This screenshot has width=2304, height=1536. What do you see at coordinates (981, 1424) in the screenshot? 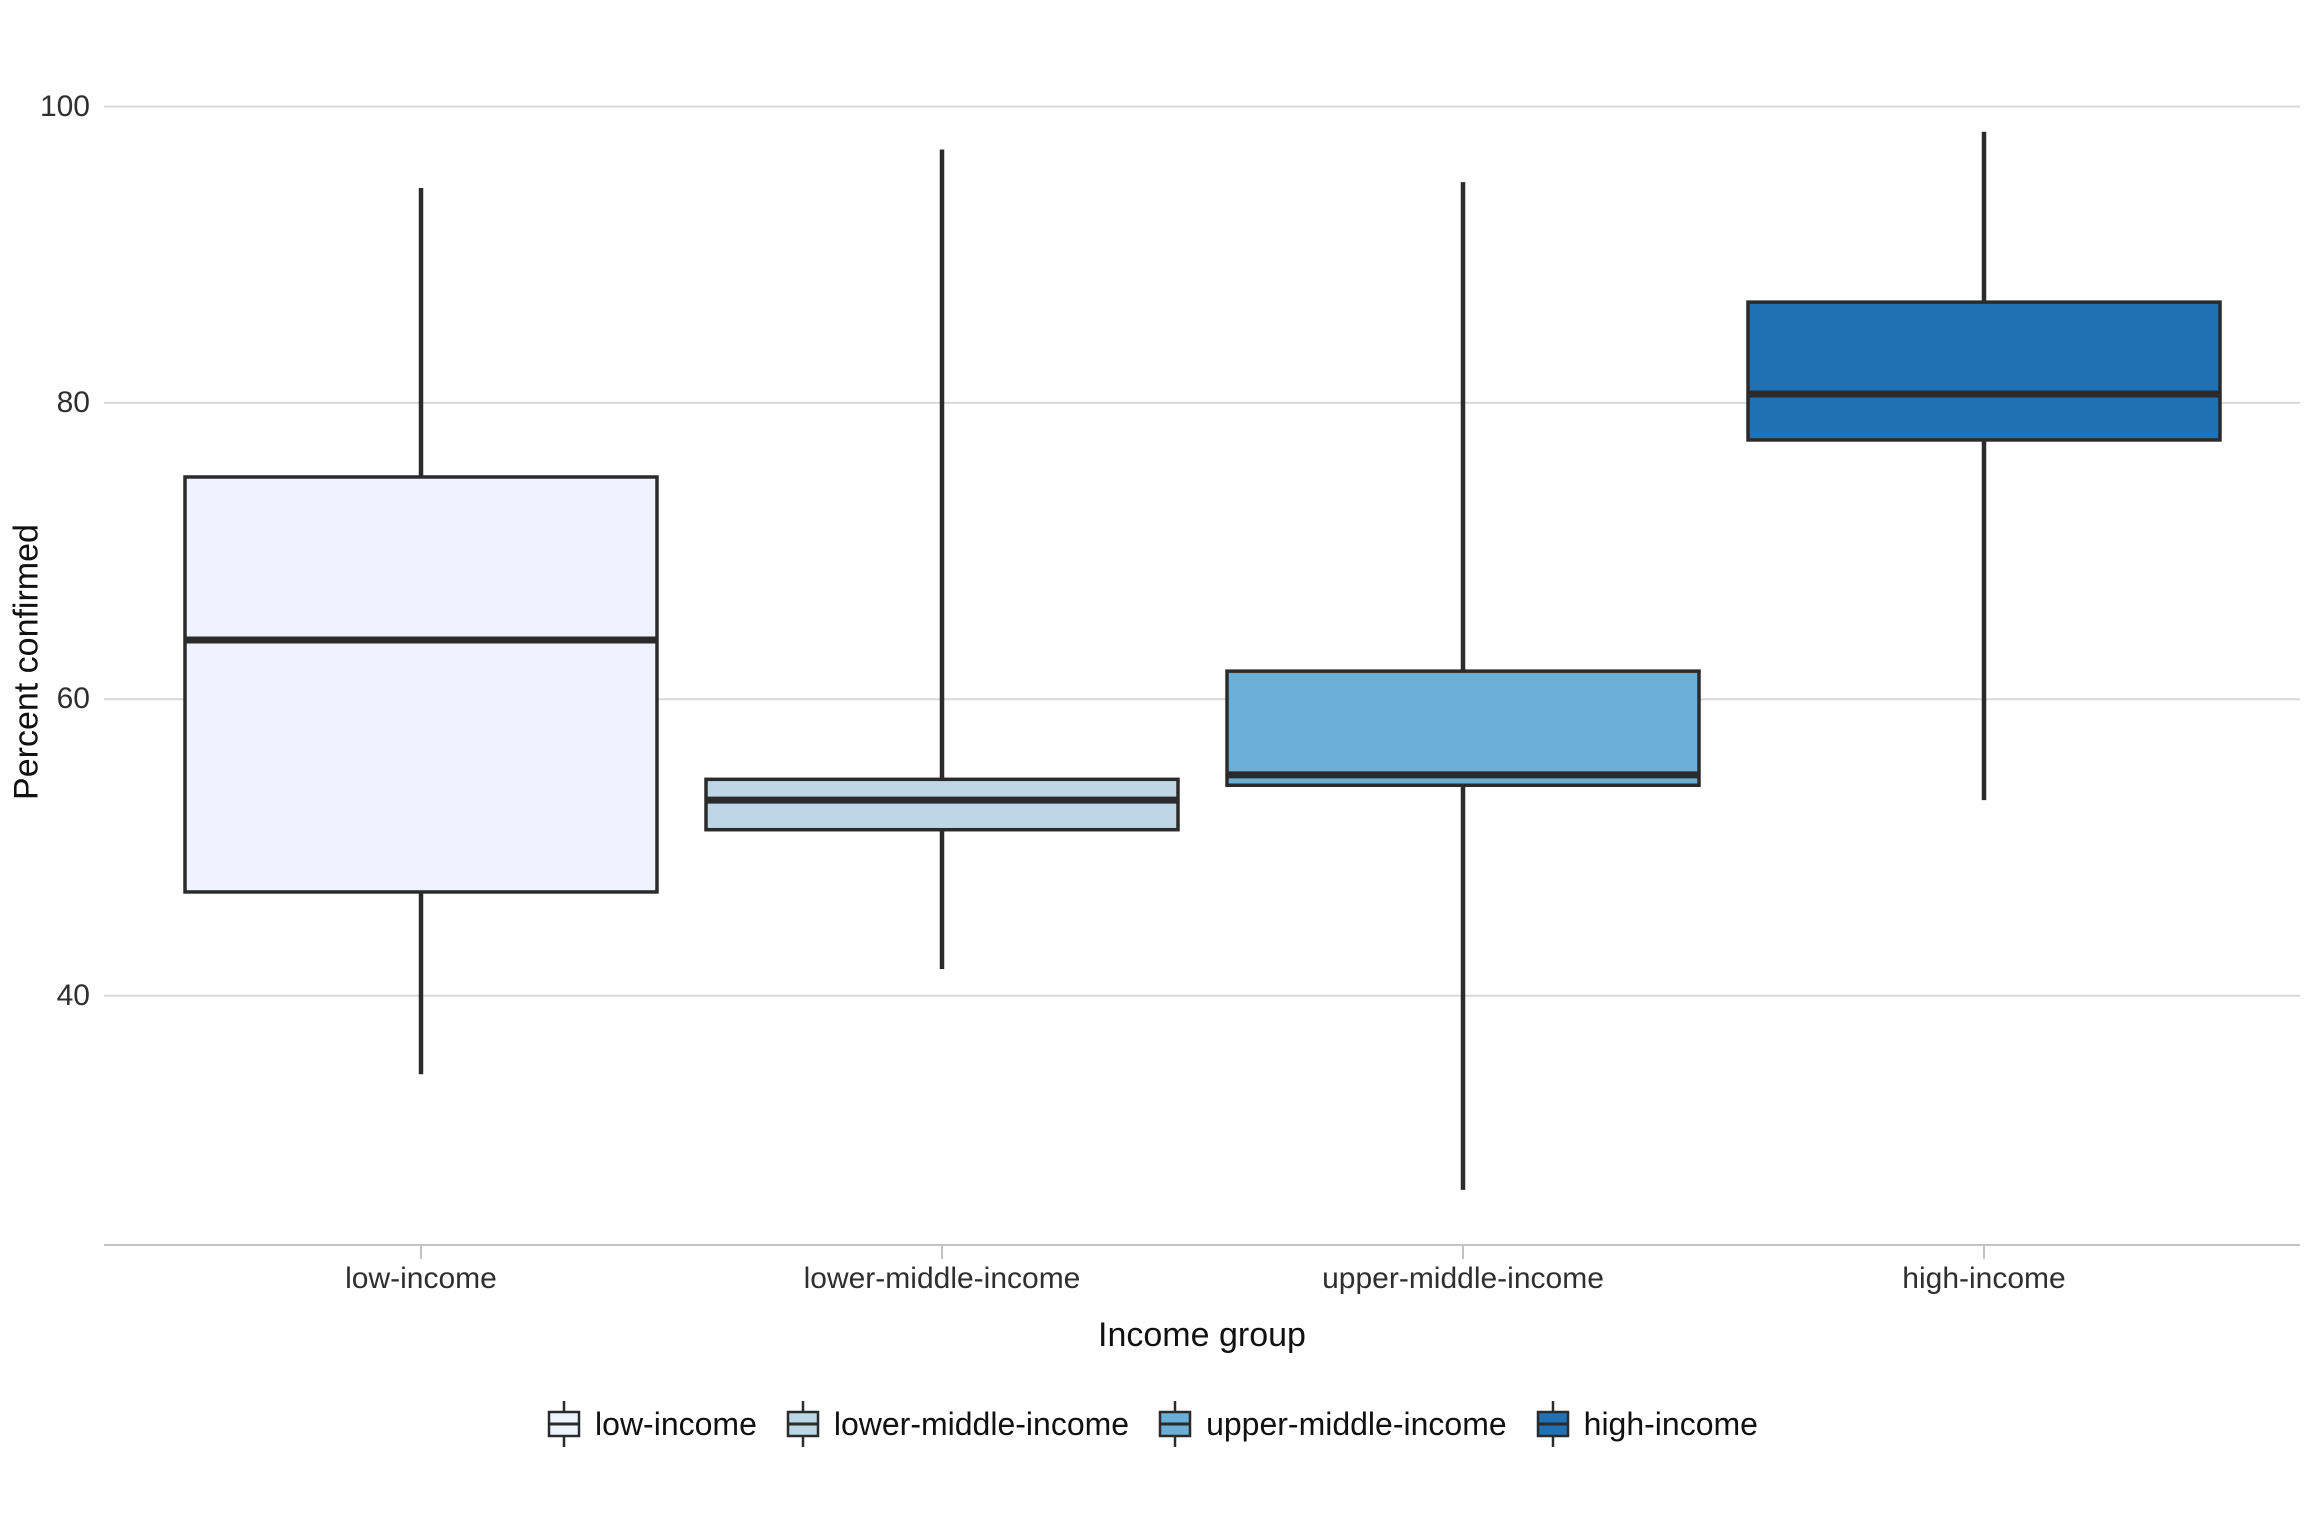
I see `legend-label: lower-middle-income` at bounding box center [981, 1424].